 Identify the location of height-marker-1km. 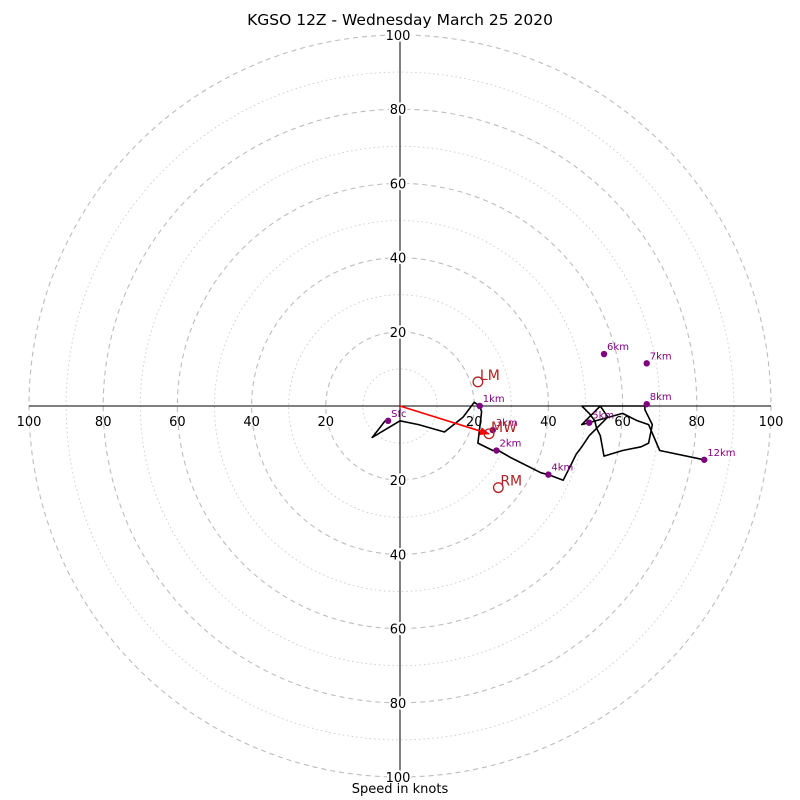
(479, 406).